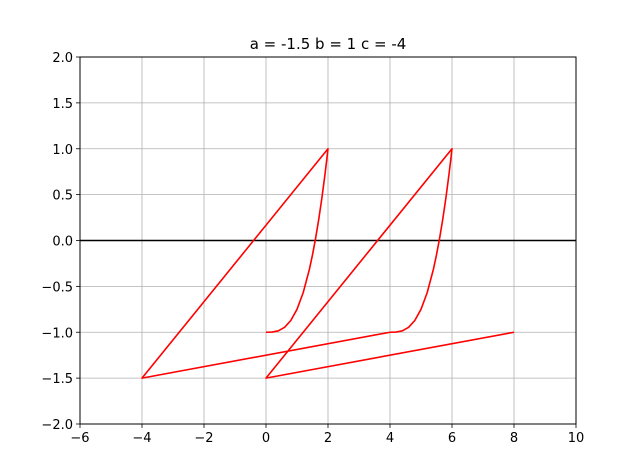 Image resolution: width=640 pixels, height=476 pixels. What do you see at coordinates (328, 44) in the screenshot?
I see `chart-title: a = -1.5 b = 1 c = -4` at bounding box center [328, 44].